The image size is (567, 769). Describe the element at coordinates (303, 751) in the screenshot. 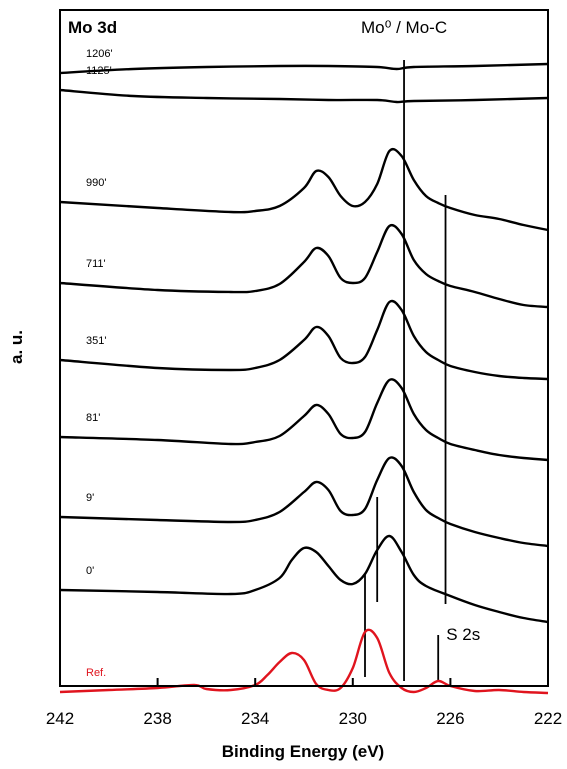

I see `x-axis-title: Binding Energy (eV)` at that location.